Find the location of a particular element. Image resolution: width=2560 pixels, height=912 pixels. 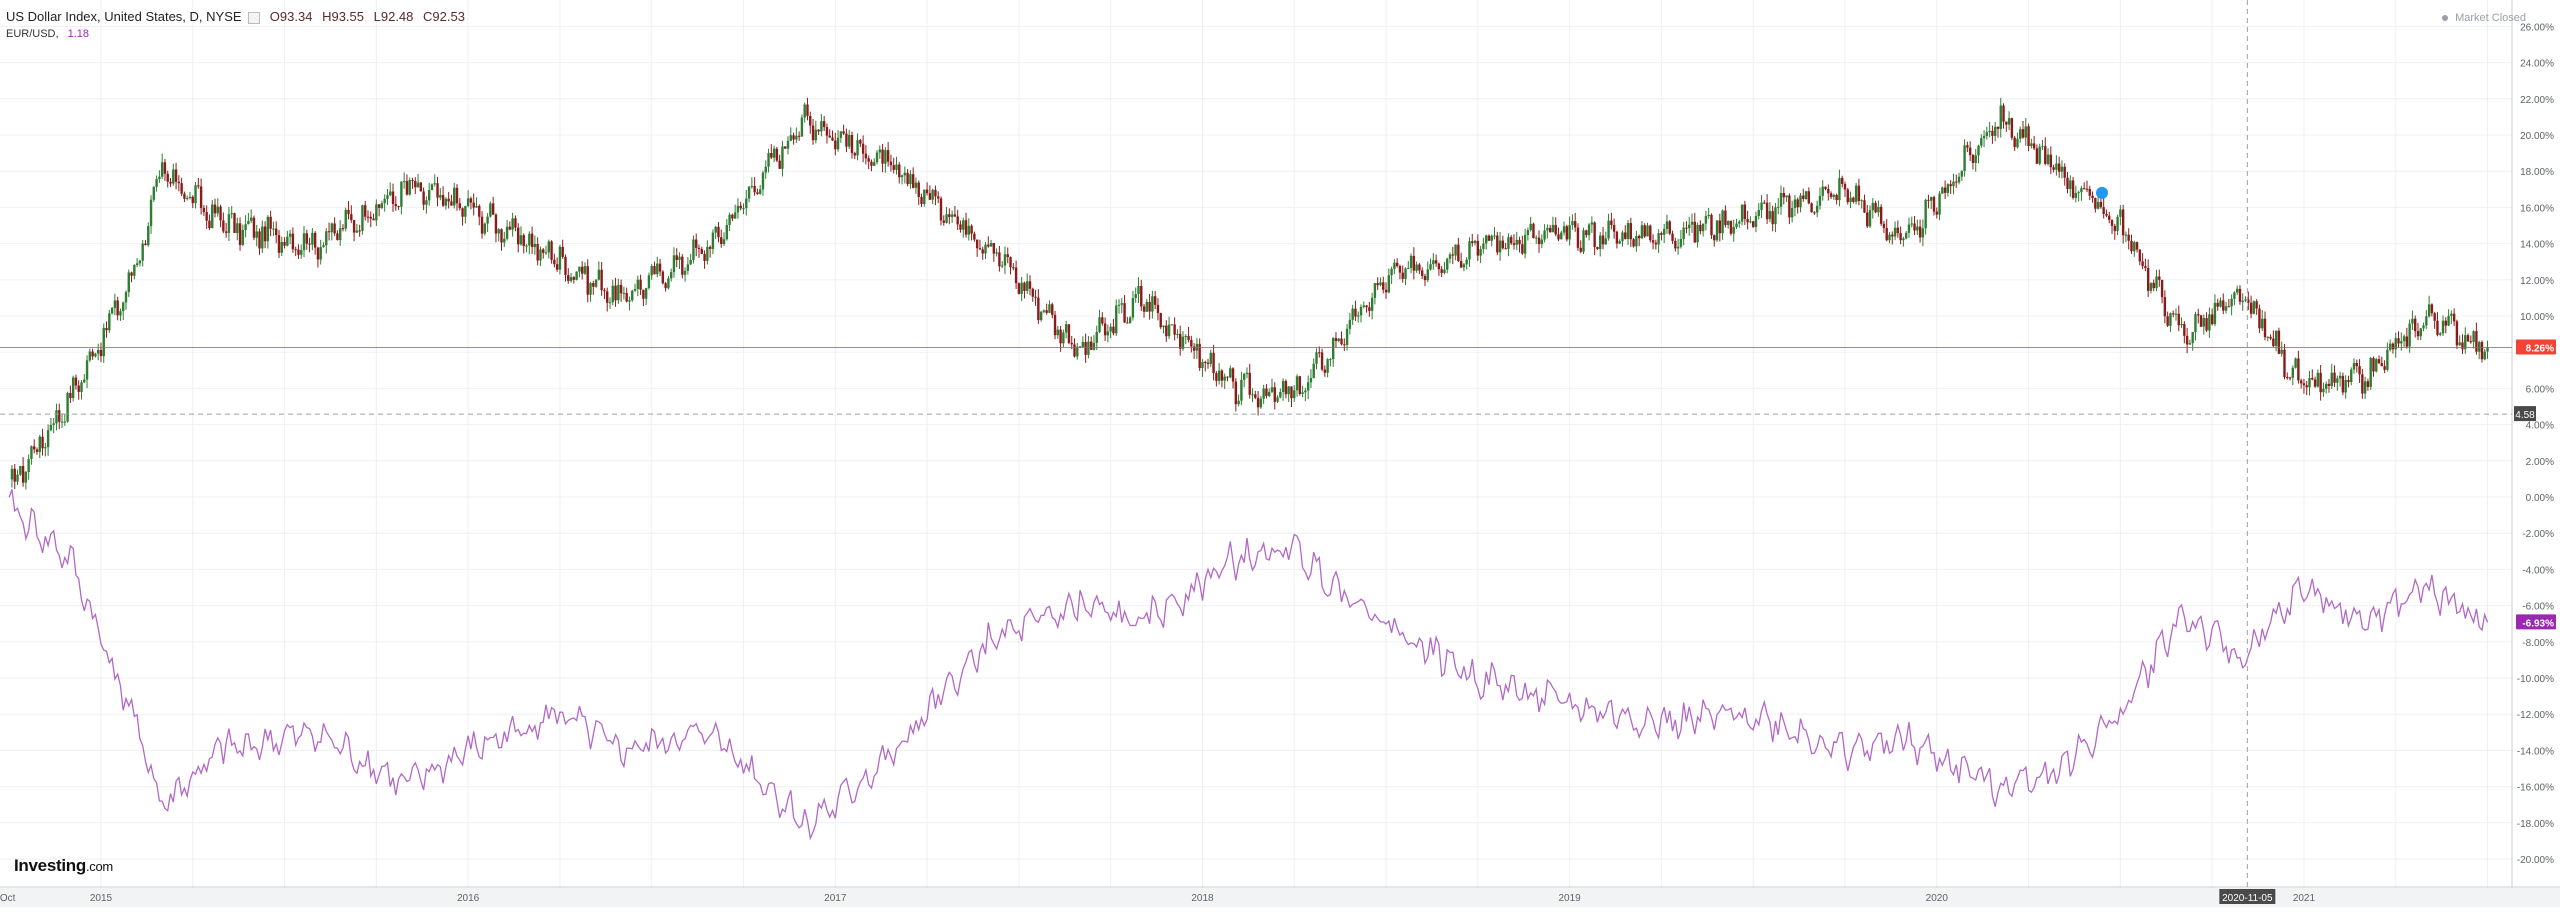

investing-logo: Investing.com is located at coordinates (63, 866).